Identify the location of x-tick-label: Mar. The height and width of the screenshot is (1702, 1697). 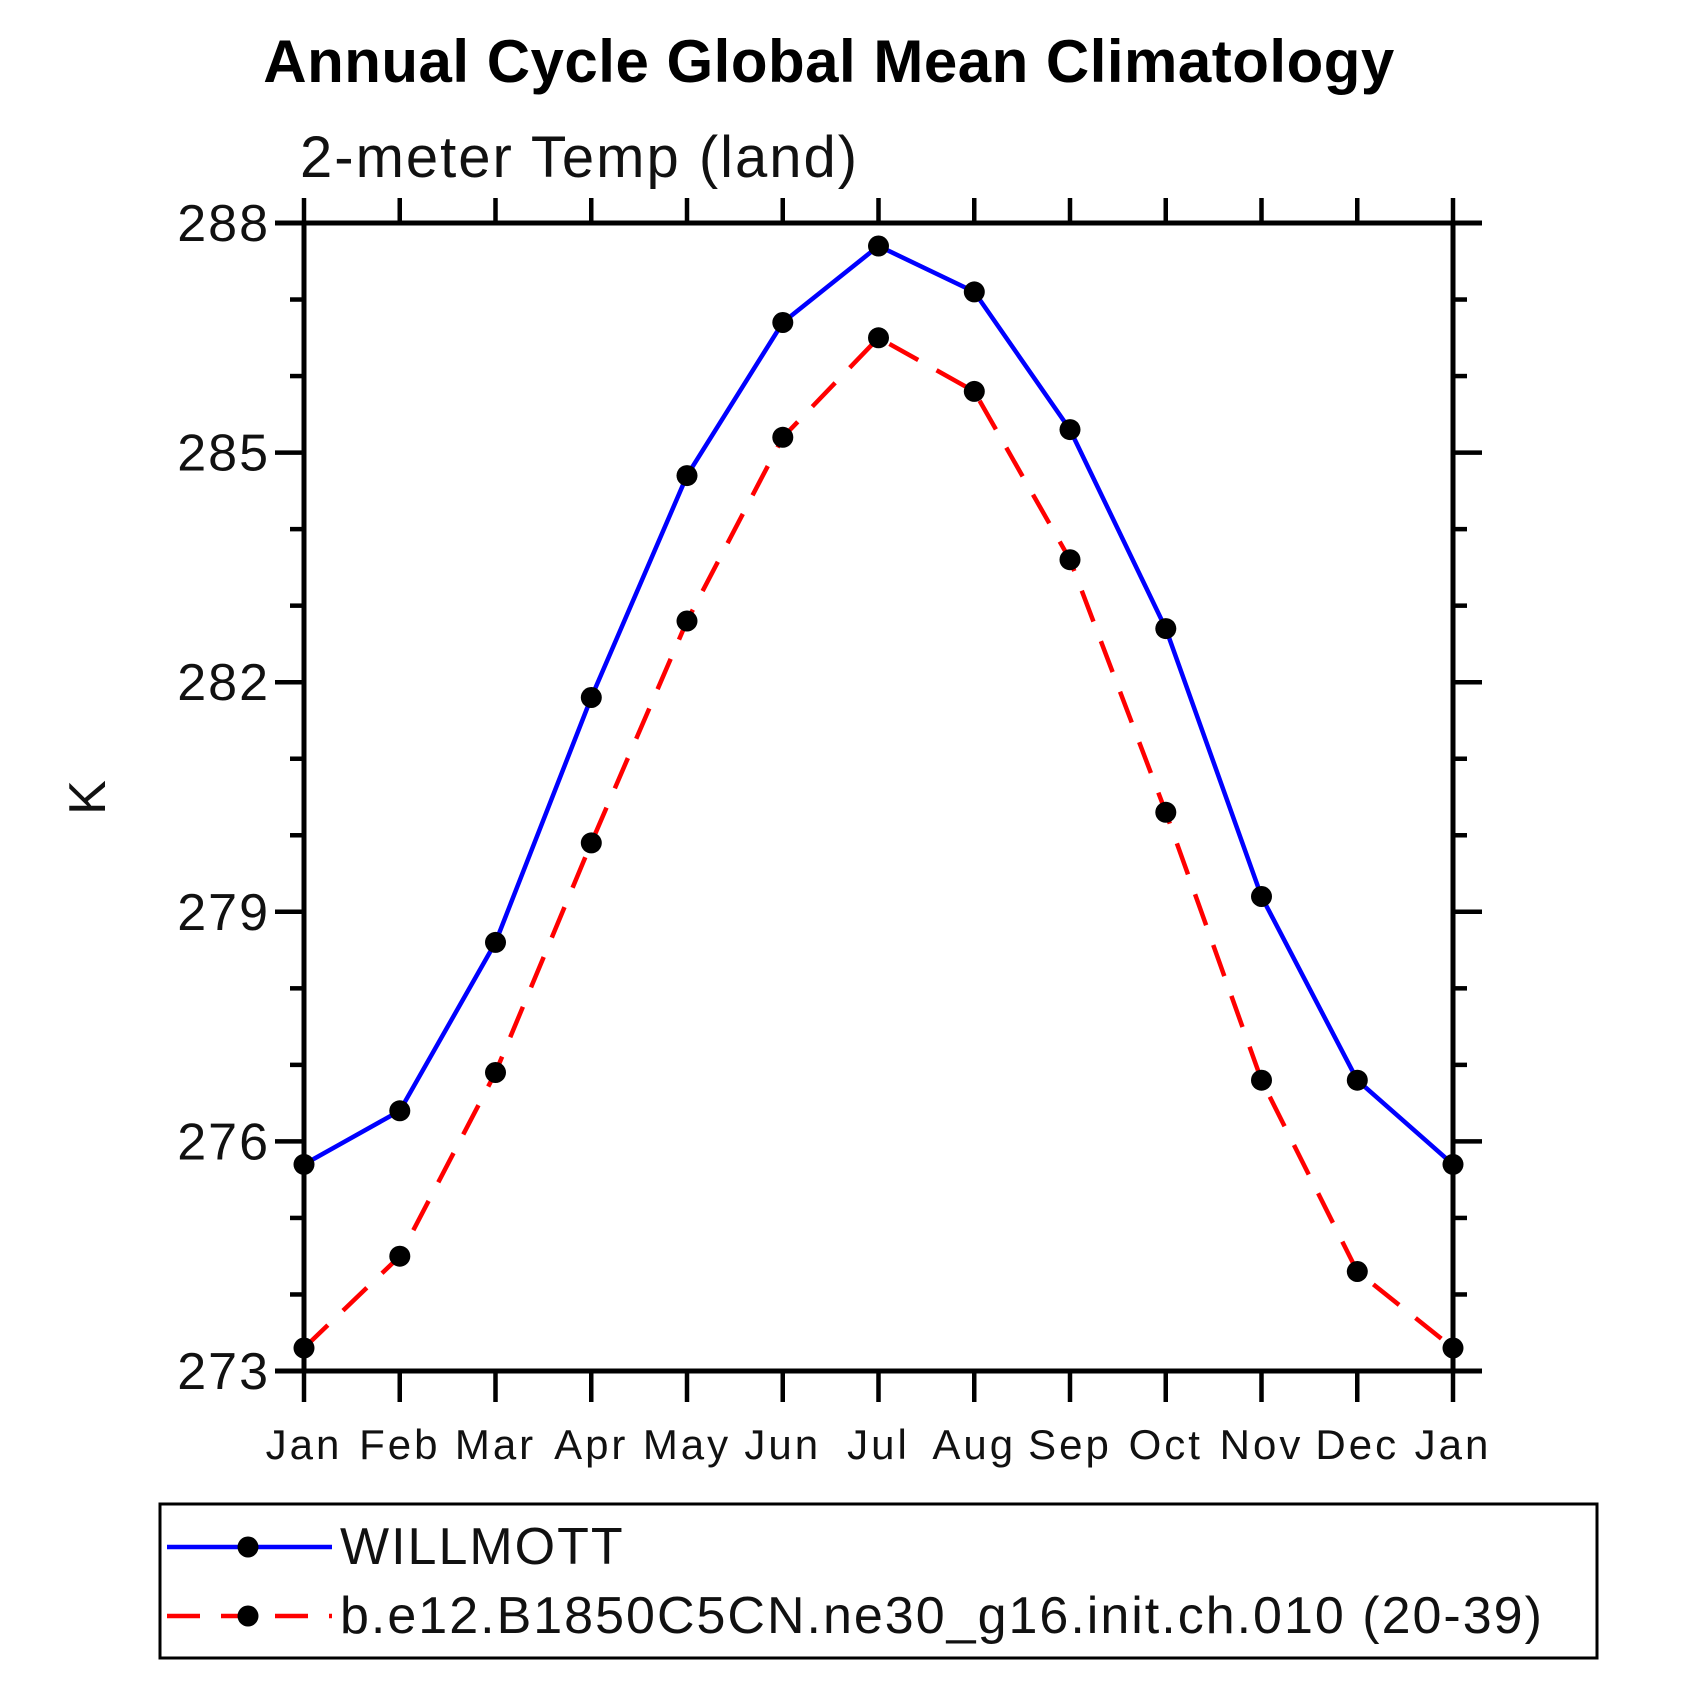
(495, 1444).